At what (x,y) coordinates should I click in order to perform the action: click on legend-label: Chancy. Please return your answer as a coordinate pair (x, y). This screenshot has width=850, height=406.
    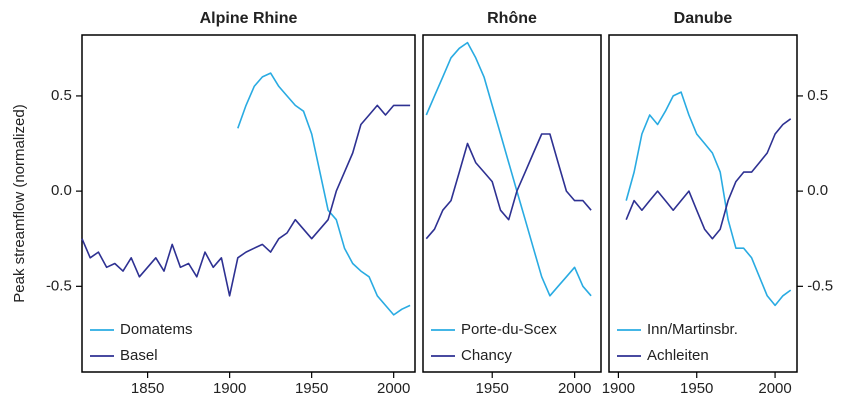
    Looking at the image, I should click on (486, 355).